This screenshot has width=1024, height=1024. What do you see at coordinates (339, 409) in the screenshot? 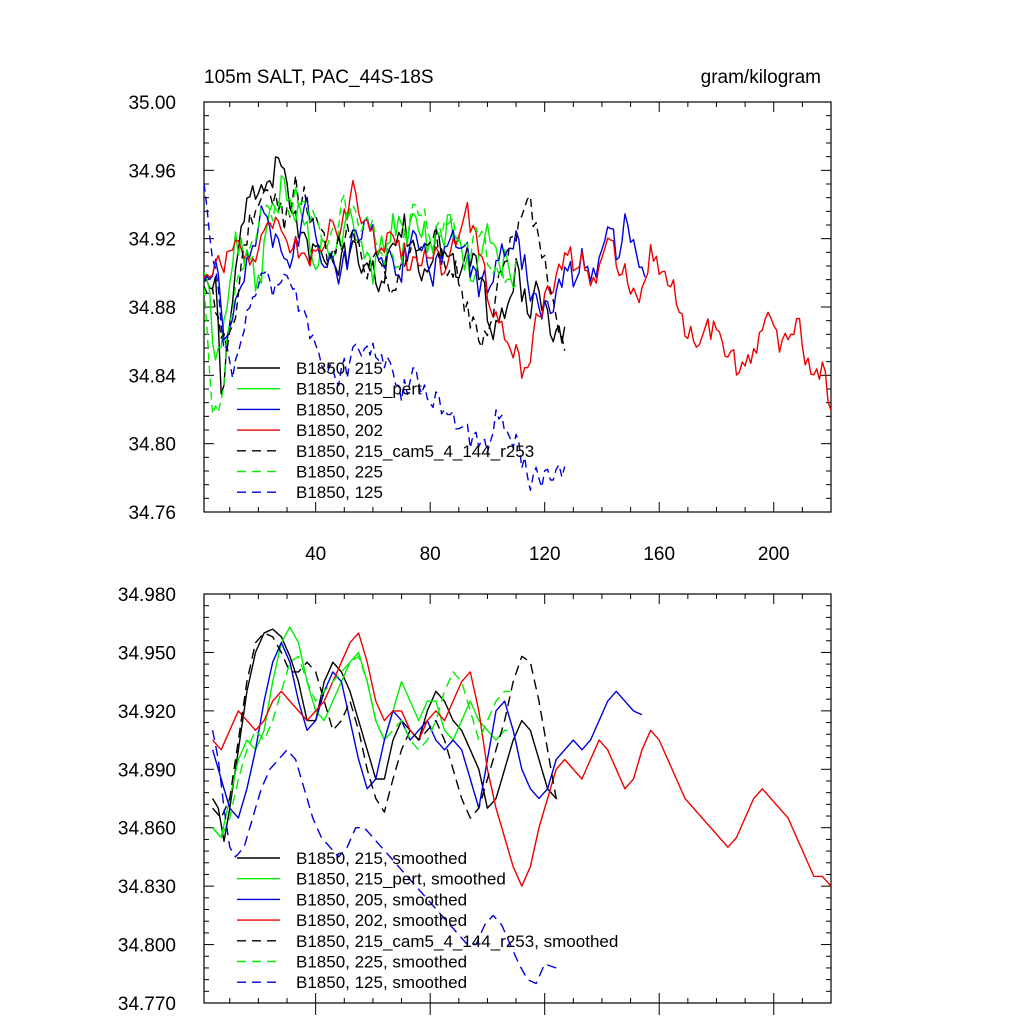
I see `legend-label: B1850, 205` at bounding box center [339, 409].